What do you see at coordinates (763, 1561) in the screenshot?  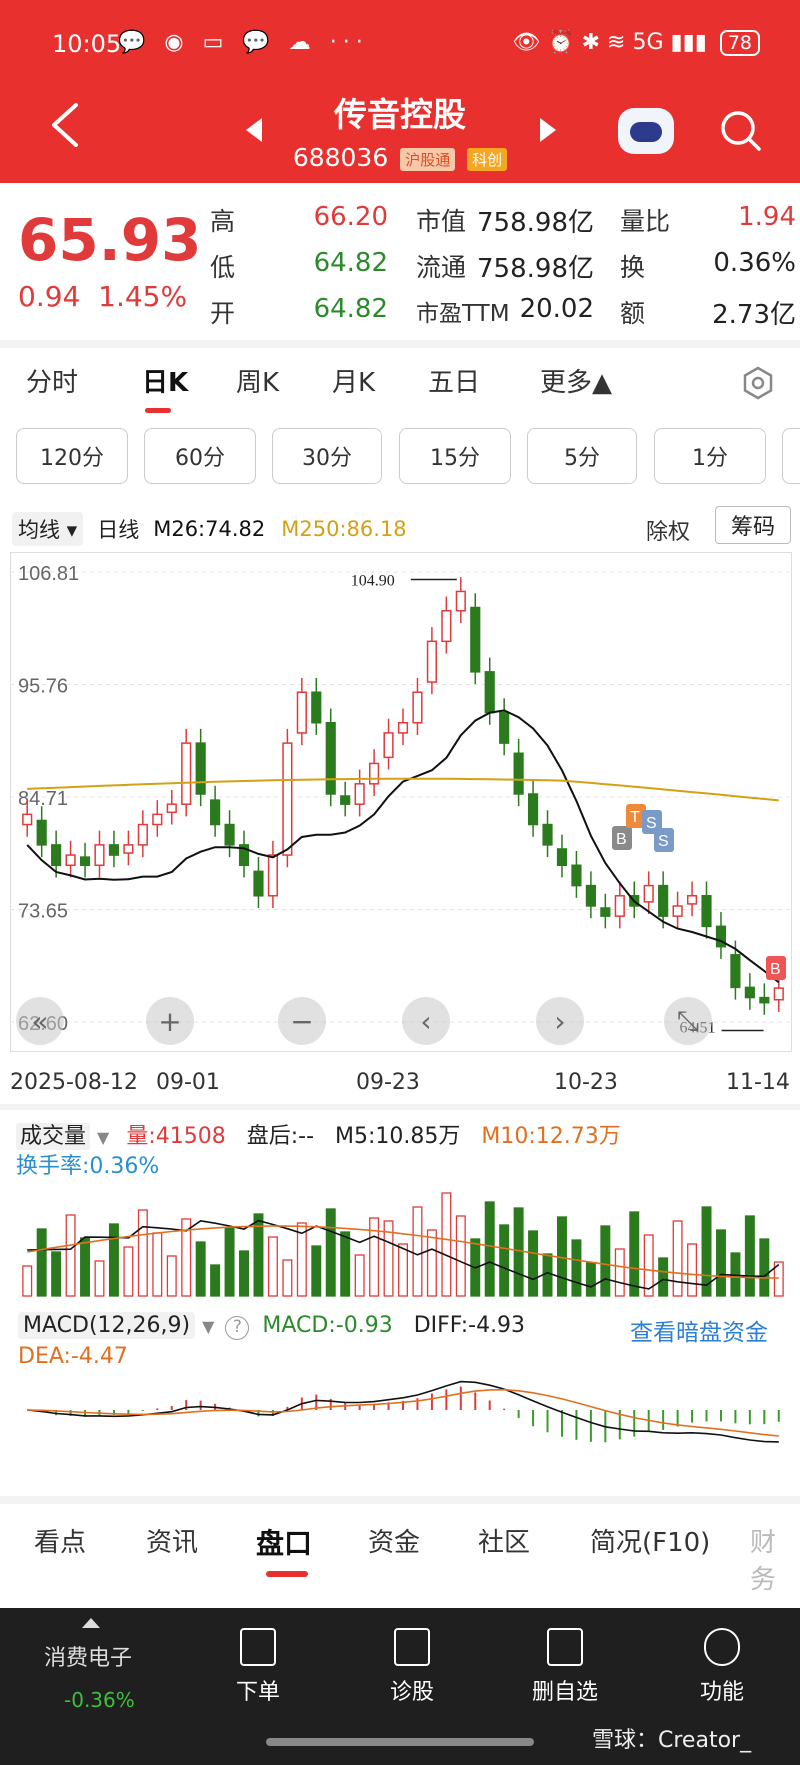 I see `tab-financials: 财务` at bounding box center [763, 1561].